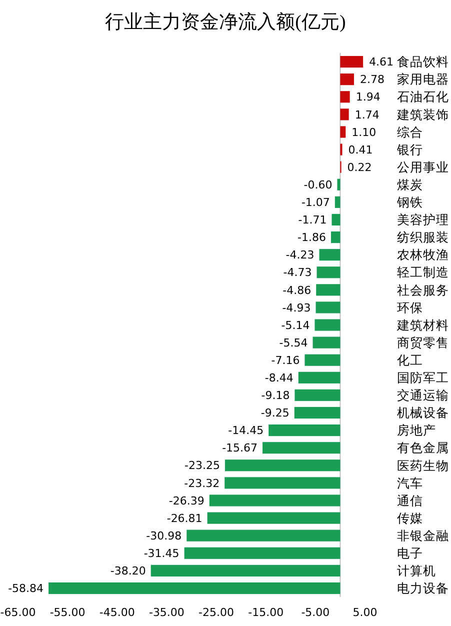  Describe the element at coordinates (184, 518) in the screenshot. I see `data-label: -26.81` at that location.